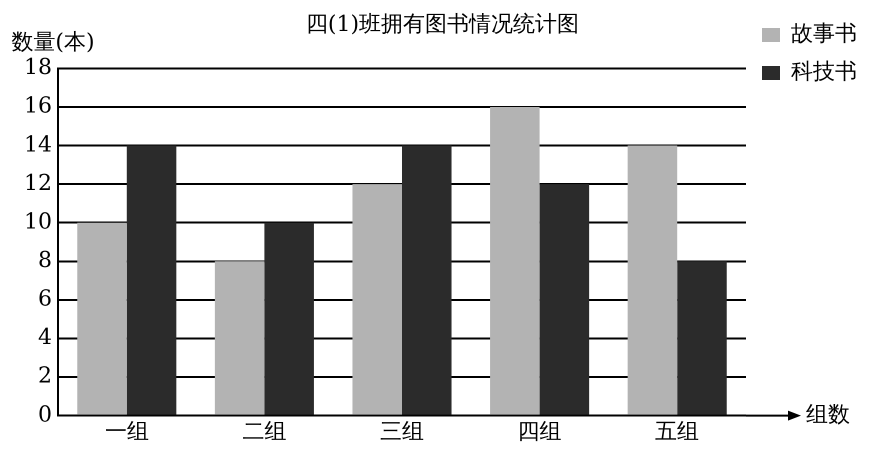 The height and width of the screenshot is (458, 885). I want to click on y-tick-label: 2, so click(45, 376).